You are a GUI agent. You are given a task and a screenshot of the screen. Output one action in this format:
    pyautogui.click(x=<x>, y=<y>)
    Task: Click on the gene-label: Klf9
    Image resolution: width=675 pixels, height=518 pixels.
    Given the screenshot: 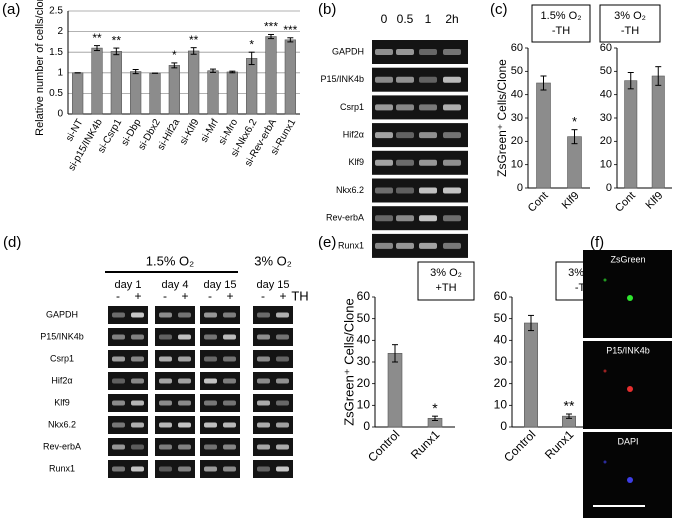 What is the action you would take?
    pyautogui.click(x=356, y=162)
    